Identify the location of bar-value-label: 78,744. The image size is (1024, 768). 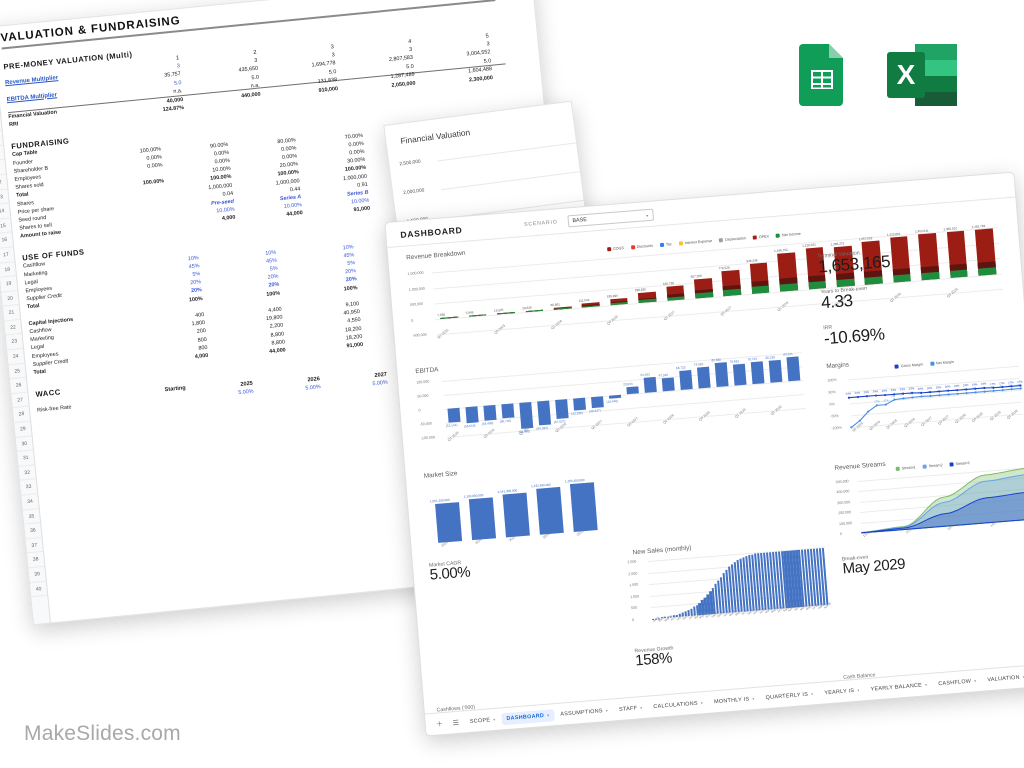
(752, 359).